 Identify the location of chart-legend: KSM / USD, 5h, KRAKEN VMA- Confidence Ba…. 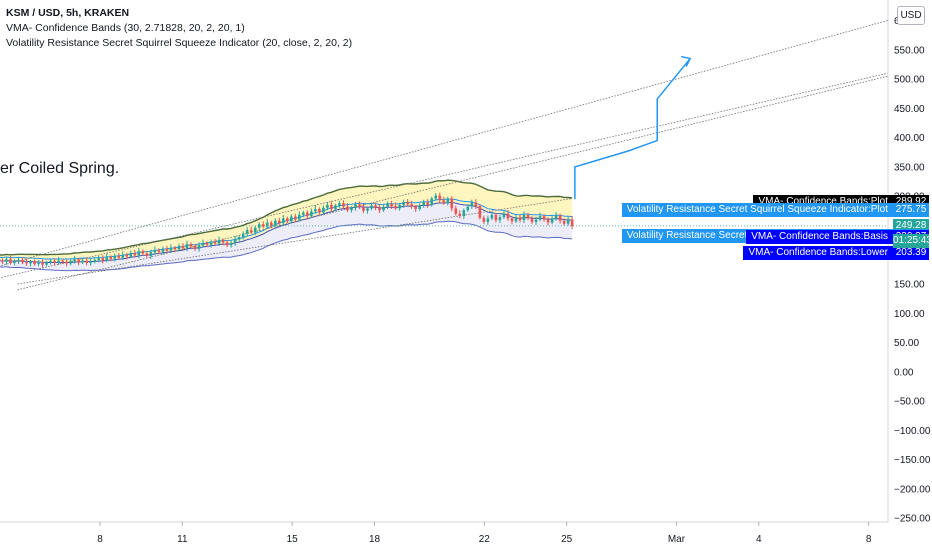
(179, 28).